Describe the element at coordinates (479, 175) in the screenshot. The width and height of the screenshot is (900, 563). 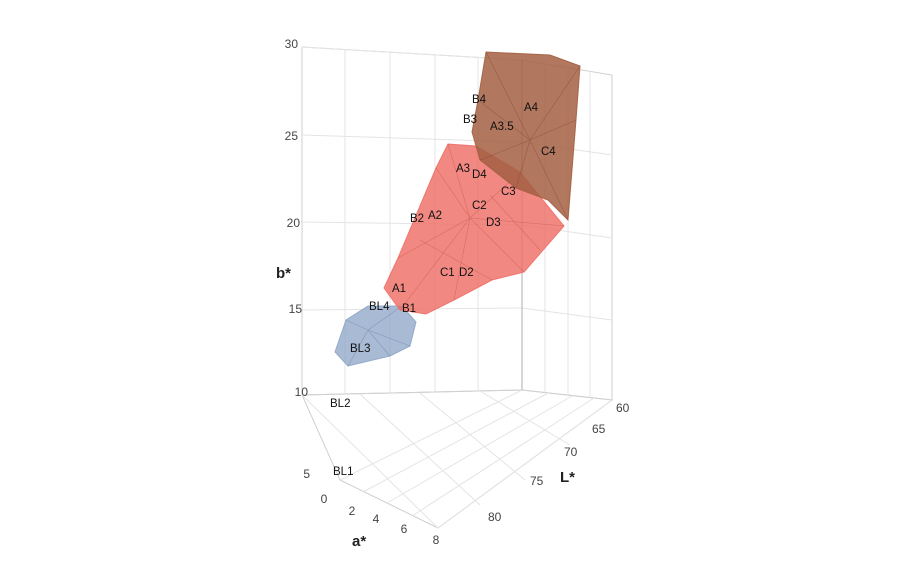
I see `point-label-D4: D4` at that location.